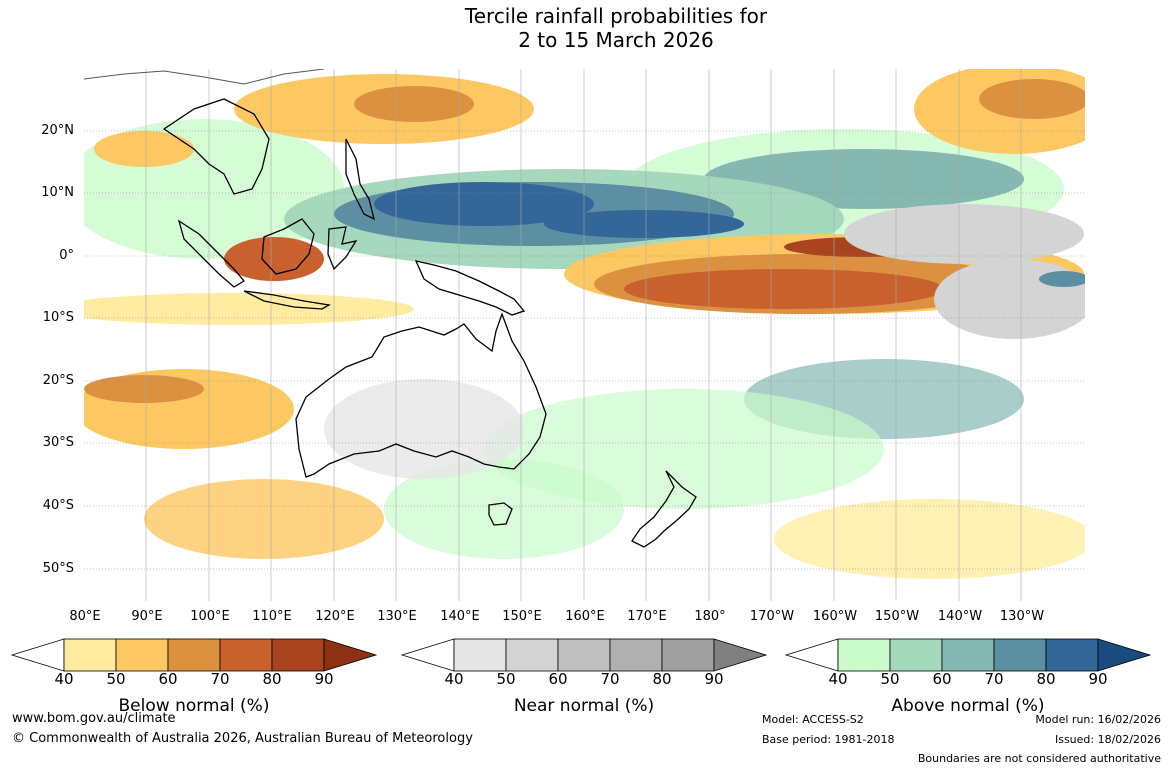  Describe the element at coordinates (324, 679) in the screenshot. I see `below-colorbar-tick: 90` at that location.